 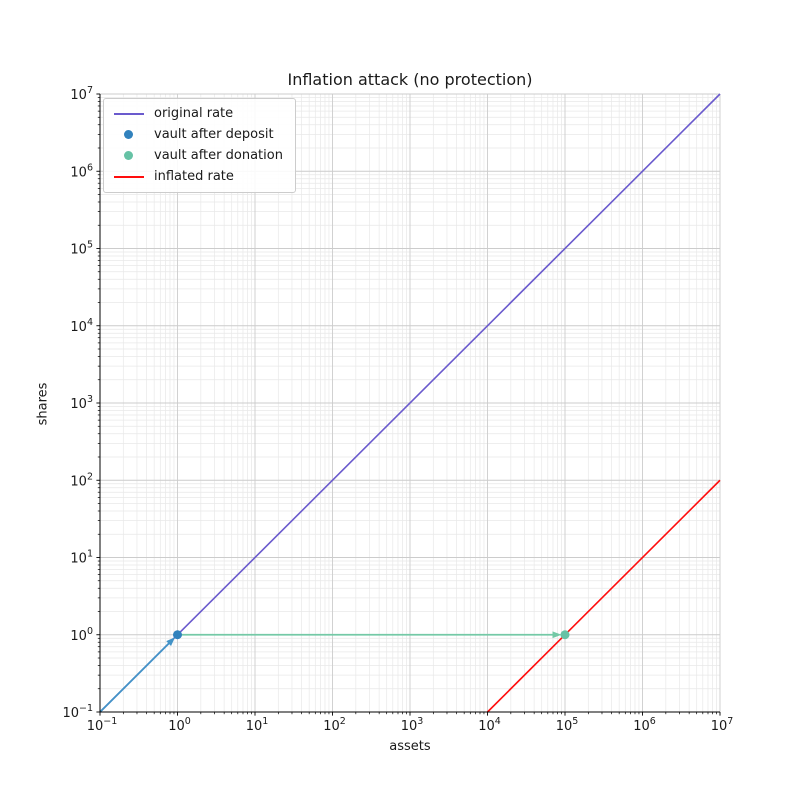 What do you see at coordinates (128, 134) in the screenshot?
I see `legend-dot-sample-vault-after-deposit` at bounding box center [128, 134].